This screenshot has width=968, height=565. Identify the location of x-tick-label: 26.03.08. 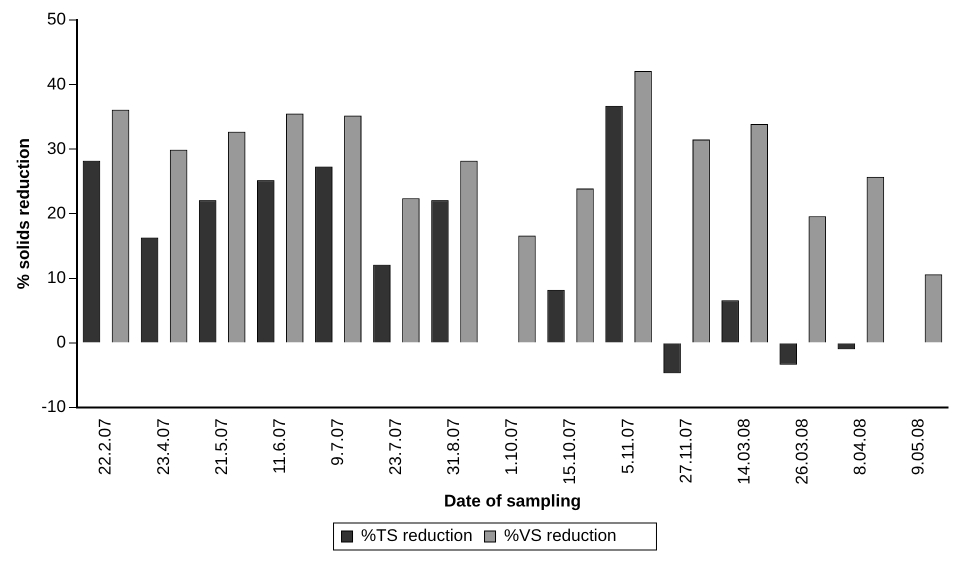
(802, 451).